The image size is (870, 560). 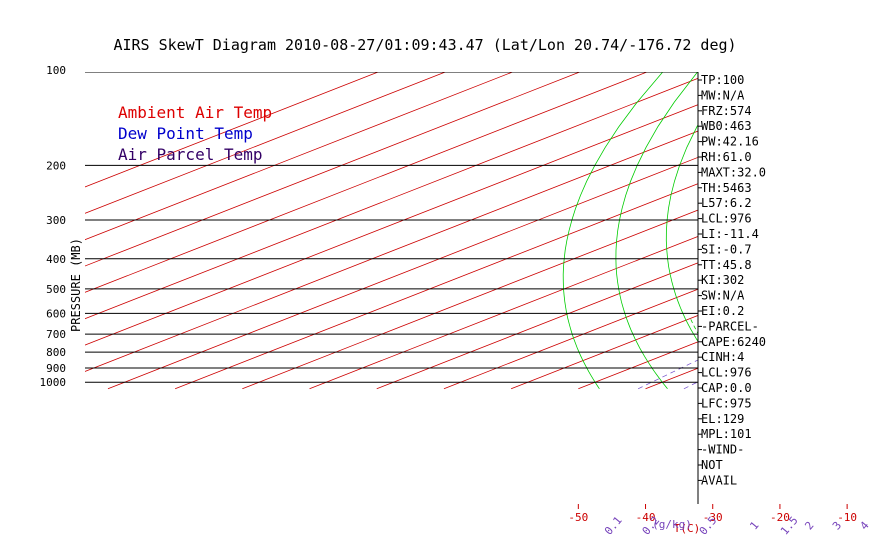 I want to click on bottom-temp-tick-label: -10, so click(x=847, y=517).